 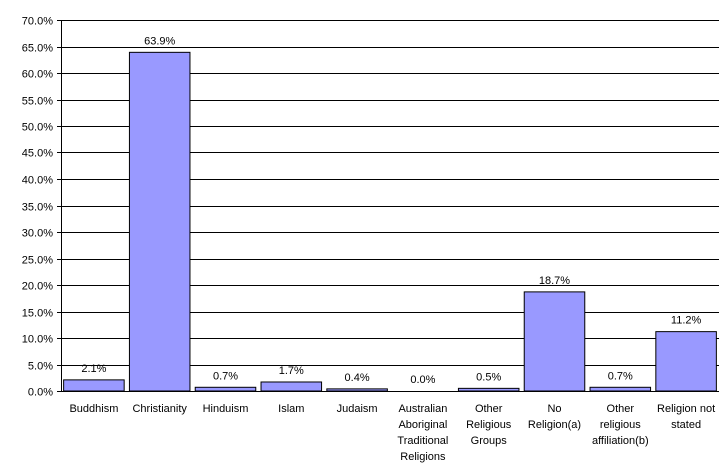 What do you see at coordinates (37, 22) in the screenshot?
I see `y-tick-label: 70.0%` at bounding box center [37, 22].